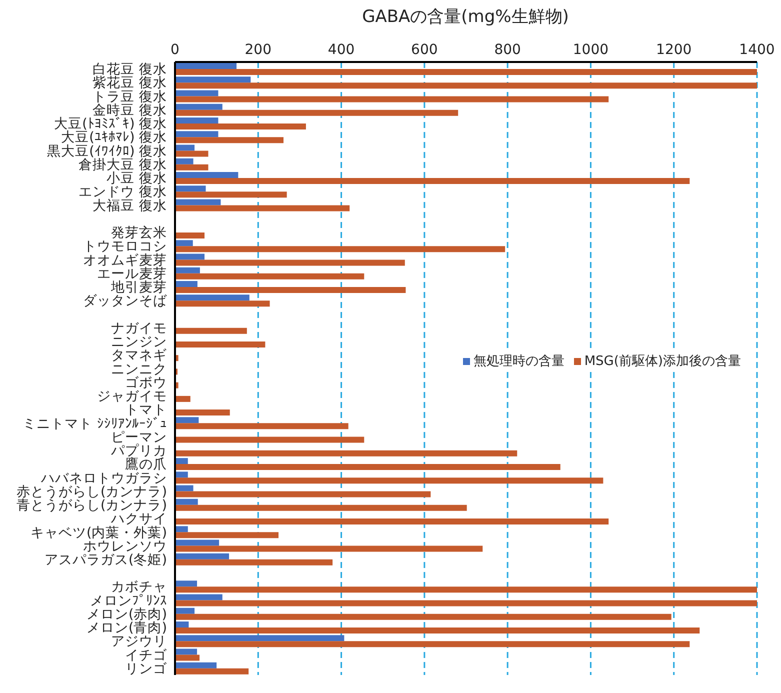  What do you see at coordinates (139, 369) in the screenshot?
I see `y-tick-label: ニンニク` at bounding box center [139, 369].